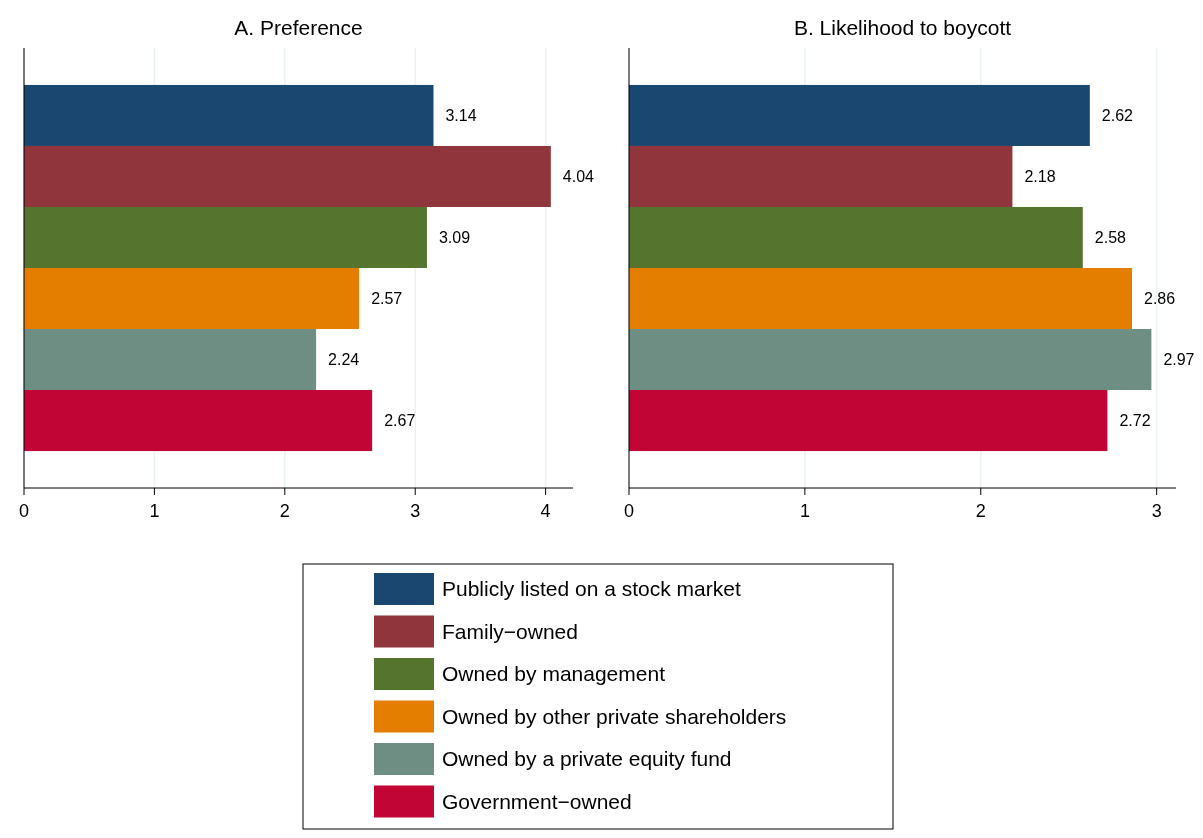 The width and height of the screenshot is (1203, 838). I want to click on data-label: 2.18, so click(1040, 177).